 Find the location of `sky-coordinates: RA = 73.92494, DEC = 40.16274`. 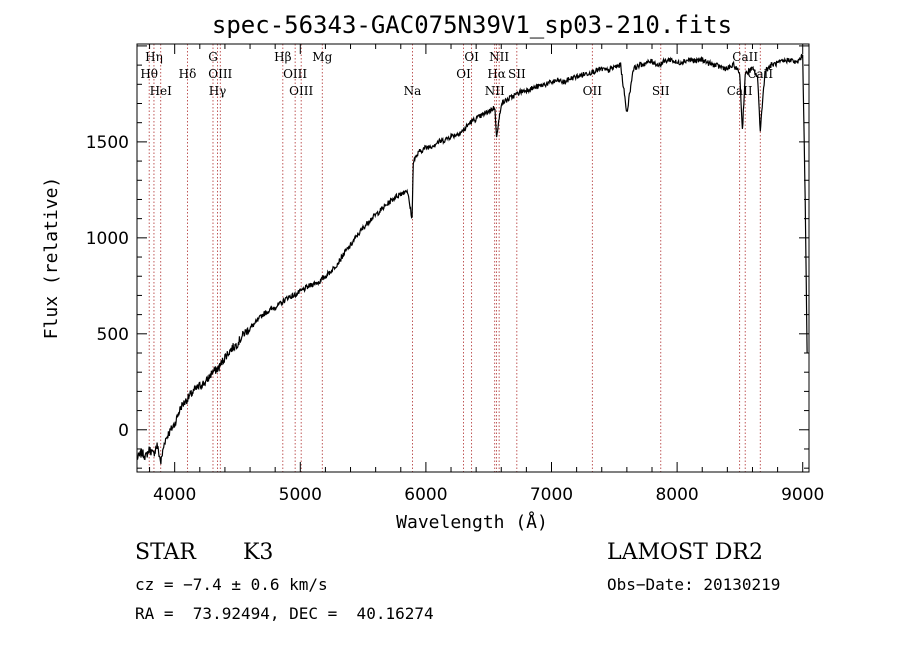

sky-coordinates: RA = 73.92494, DEC = 40.16274 is located at coordinates (284, 613).